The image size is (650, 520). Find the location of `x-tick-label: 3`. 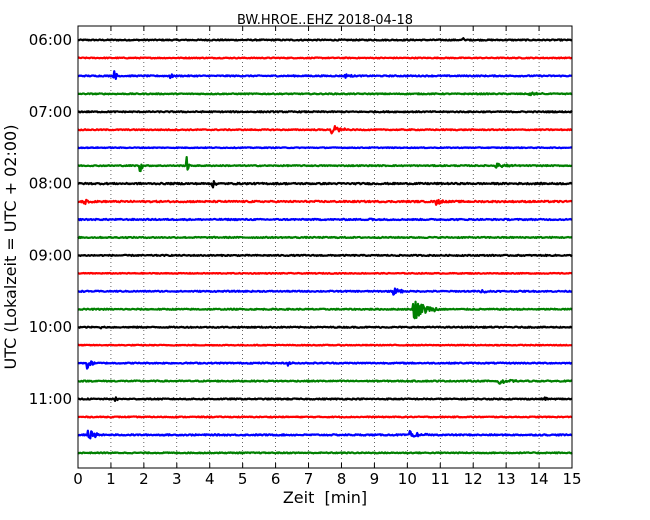

x-tick-label: 3 is located at coordinates (177, 479).